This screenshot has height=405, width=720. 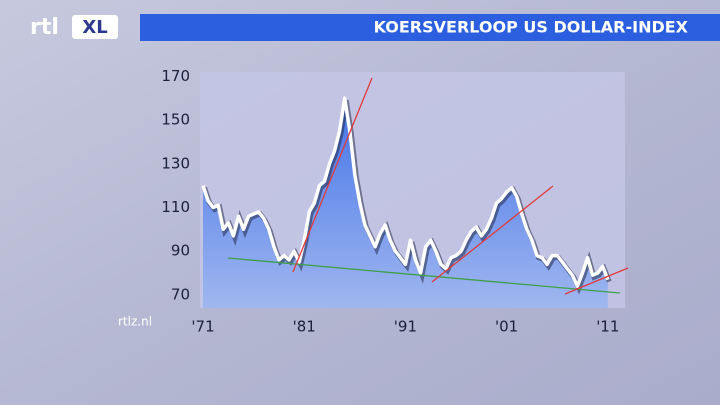 I want to click on brand-badge: XL, so click(x=94, y=27).